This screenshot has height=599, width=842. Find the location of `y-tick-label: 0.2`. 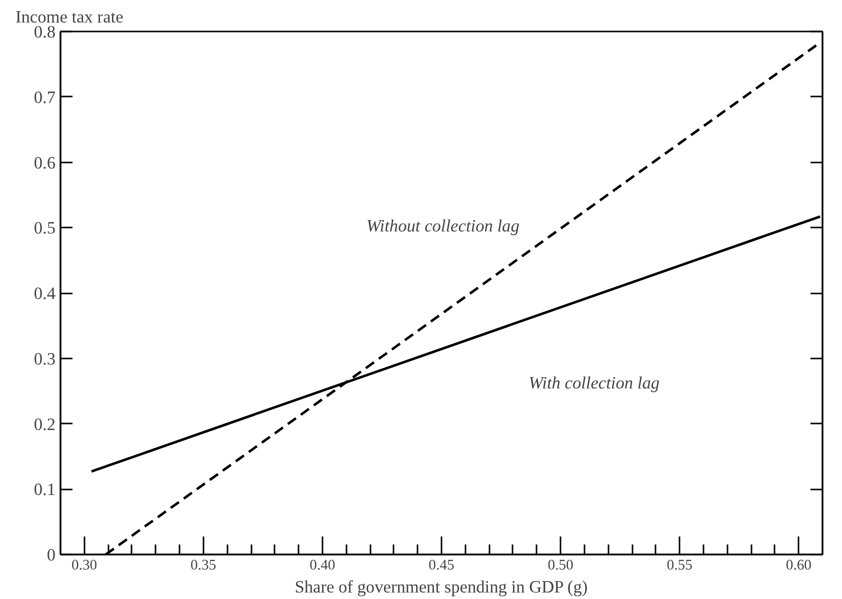

y-tick-label: 0.2 is located at coordinates (45, 424).